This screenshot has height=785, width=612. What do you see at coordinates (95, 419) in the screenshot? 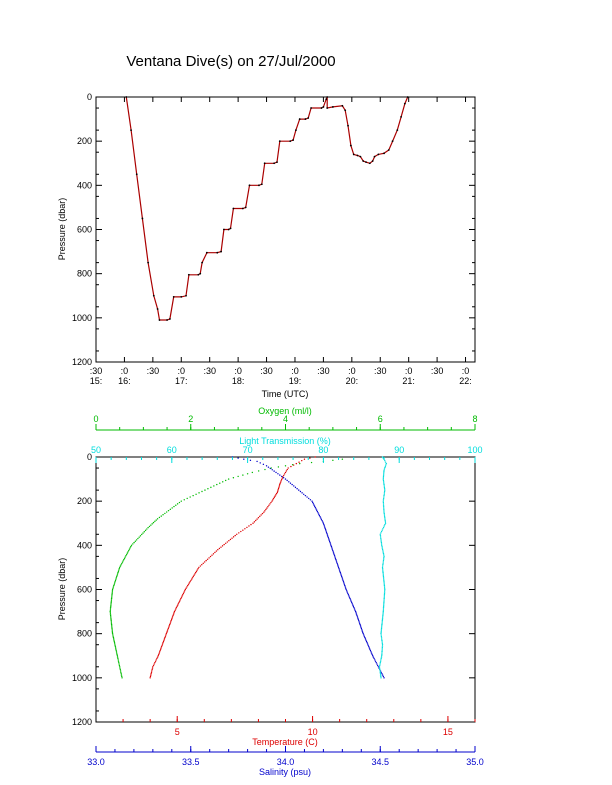
I see `oxygen-tick-label: 0` at bounding box center [95, 419].